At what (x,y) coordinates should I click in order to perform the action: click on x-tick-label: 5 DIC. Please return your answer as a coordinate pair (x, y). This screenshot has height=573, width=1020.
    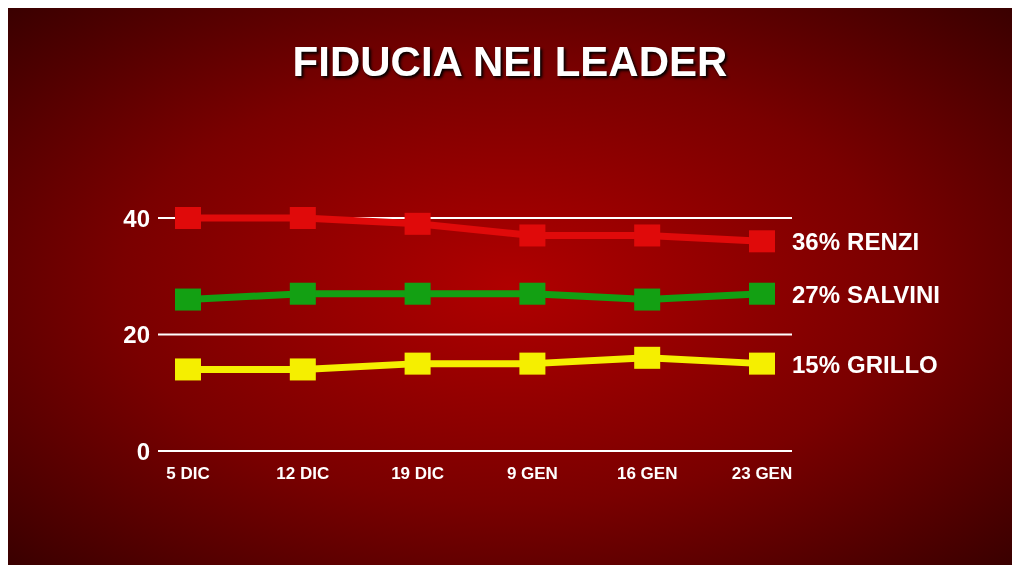
    Looking at the image, I should click on (188, 474).